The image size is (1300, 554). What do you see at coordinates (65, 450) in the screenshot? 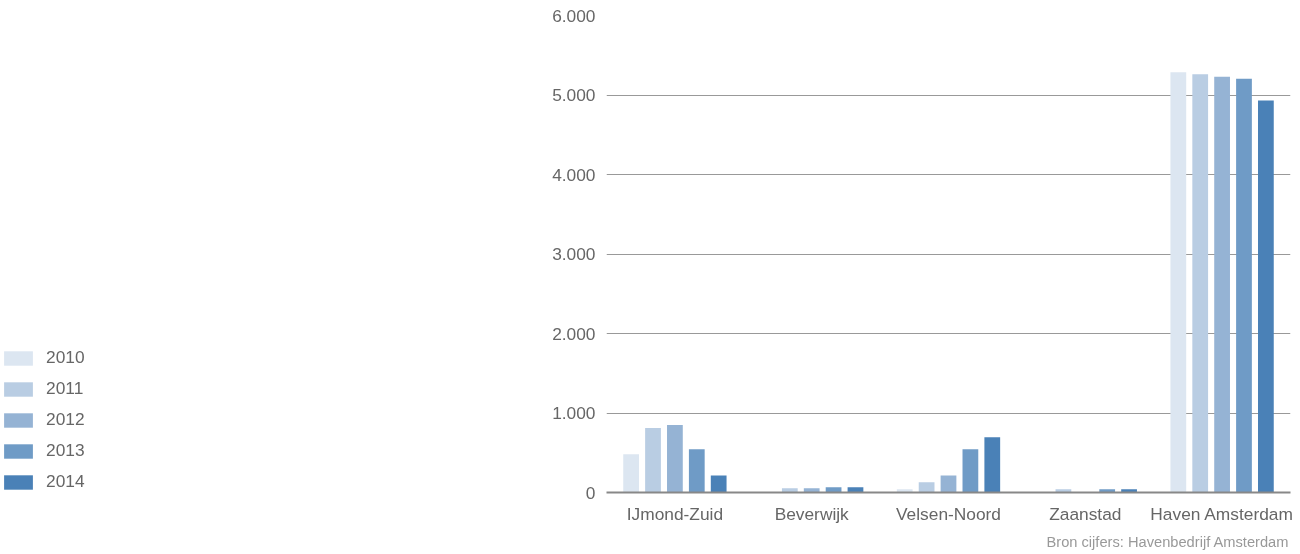
I see `legend-label: 2013` at bounding box center [65, 450].